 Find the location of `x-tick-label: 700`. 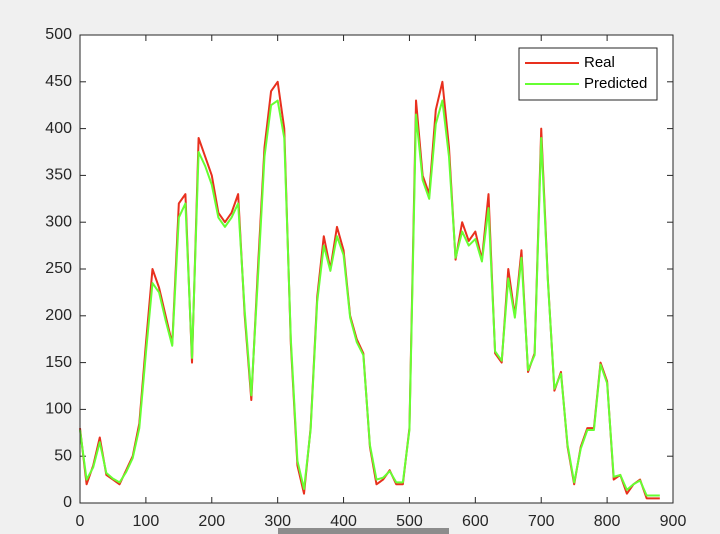

x-tick-label: 700 is located at coordinates (541, 521).